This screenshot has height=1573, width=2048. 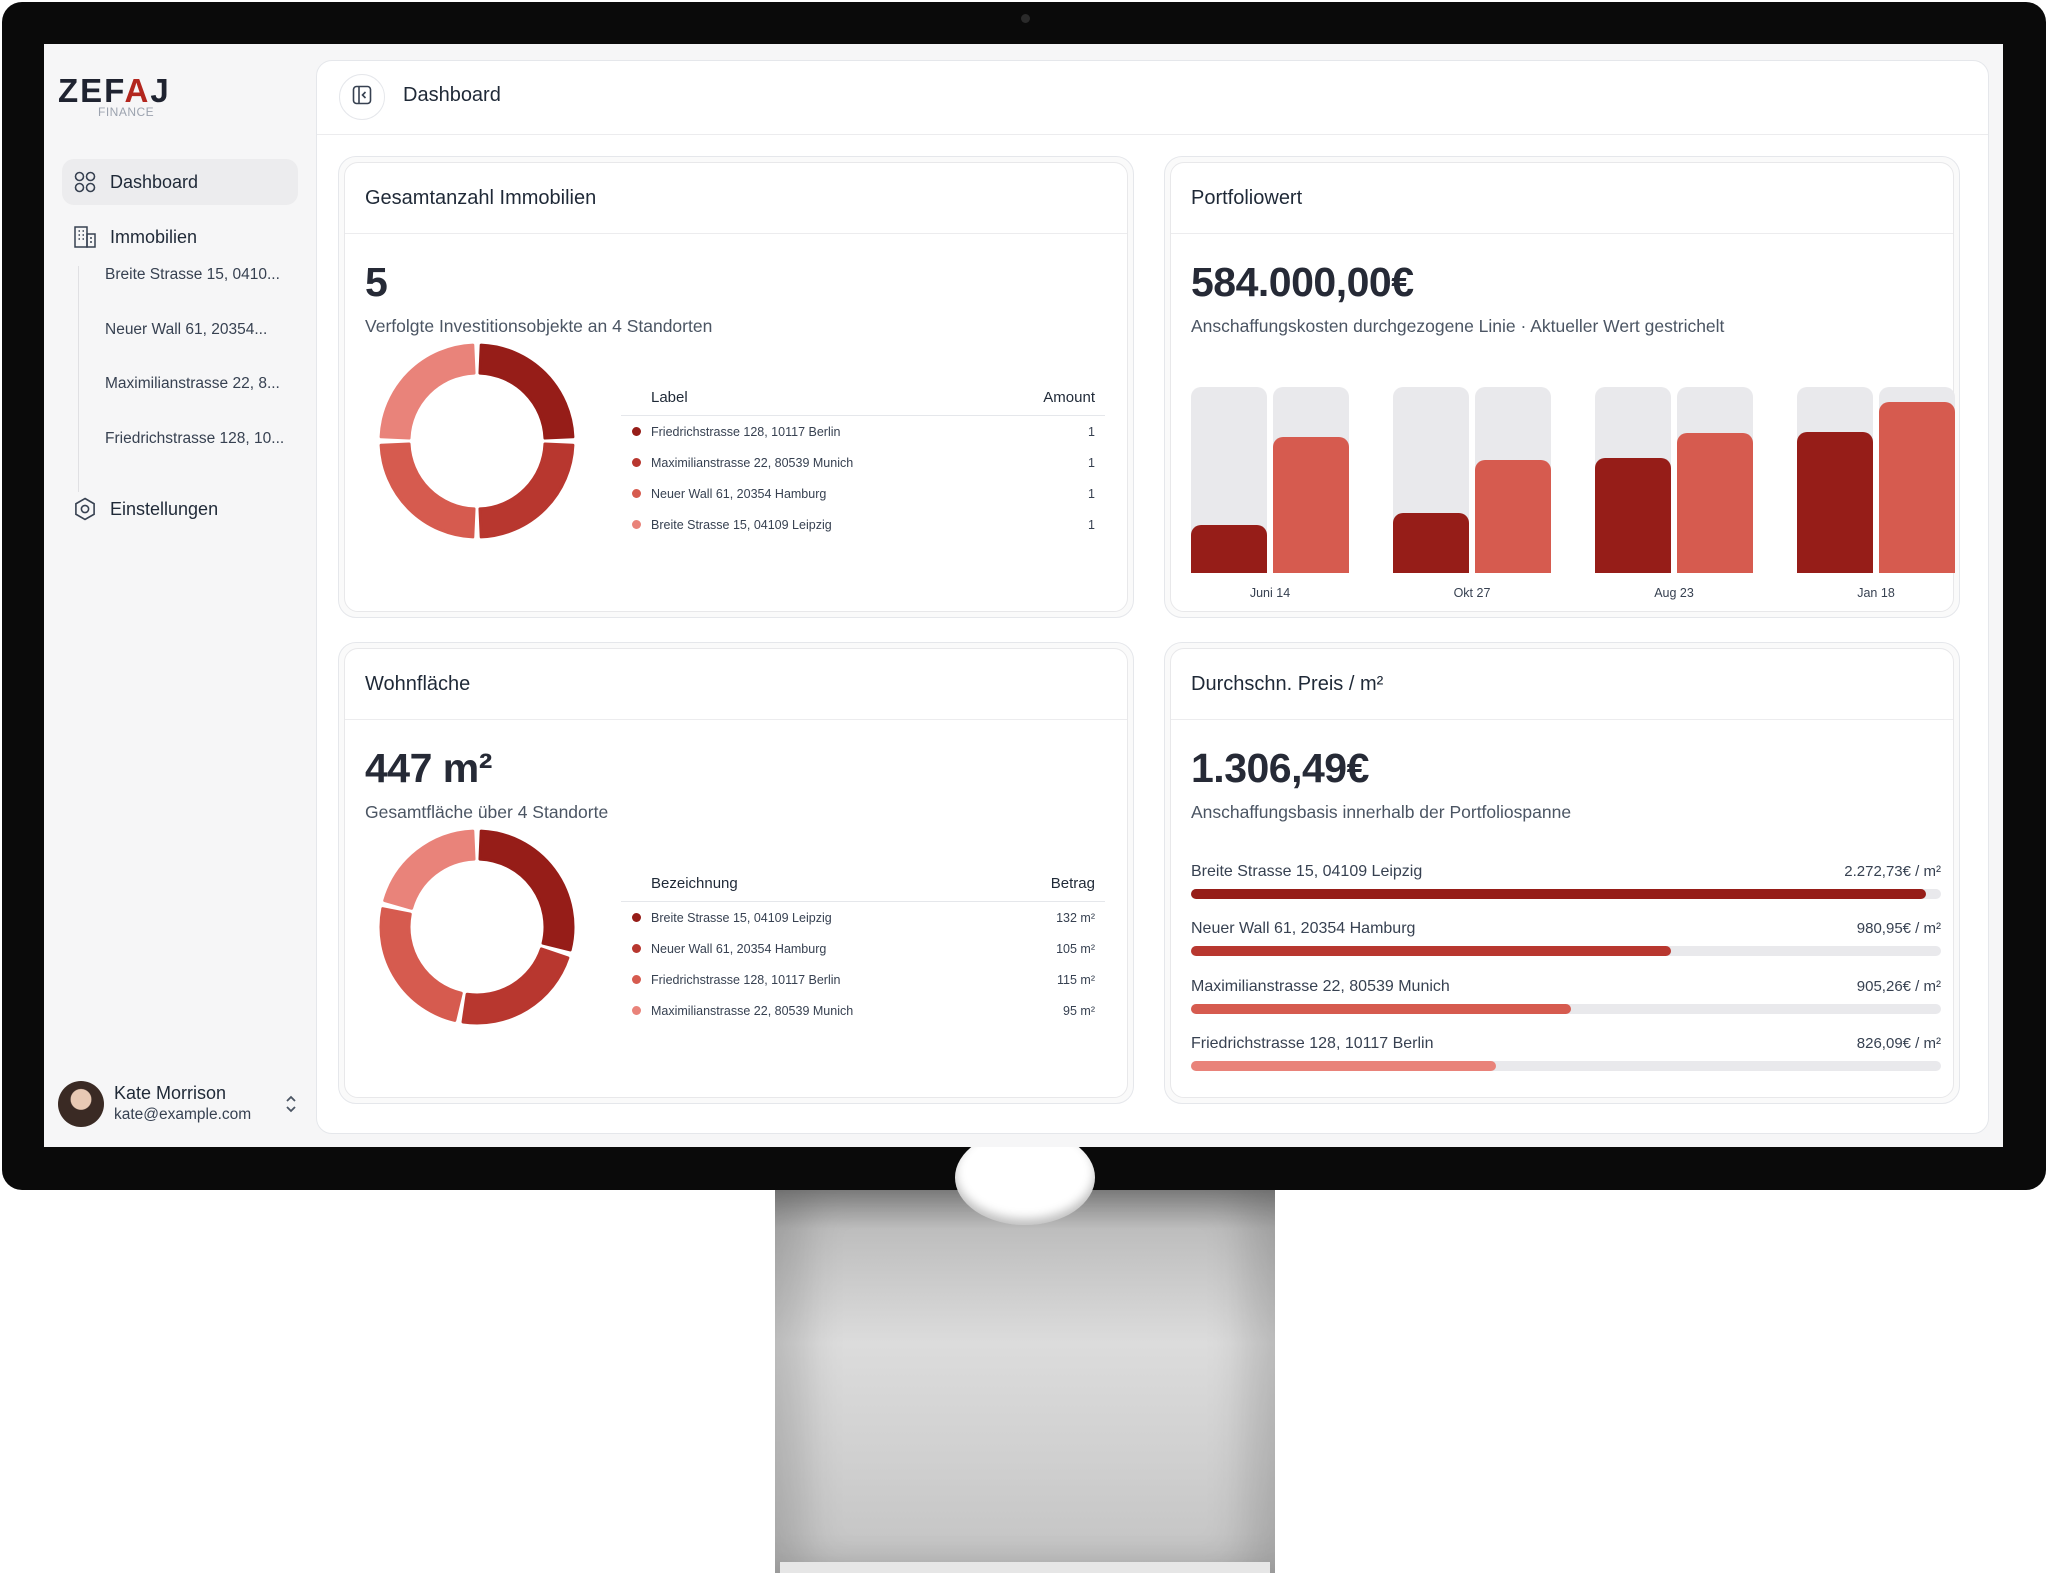 I want to click on sidebar-item-immobilien: Immobilien, so click(x=180, y=237).